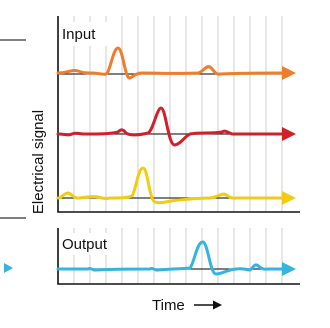 The height and width of the screenshot is (328, 330). I want to click on input-label-background, so click(83, 34).